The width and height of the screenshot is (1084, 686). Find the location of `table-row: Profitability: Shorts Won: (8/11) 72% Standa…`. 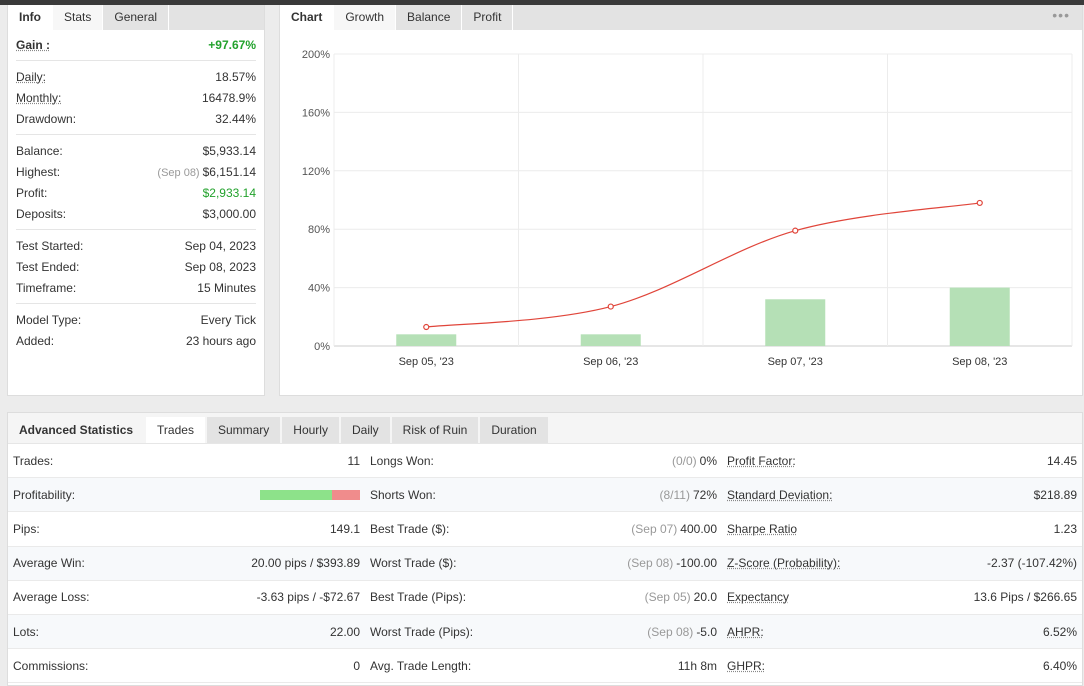

table-row: Profitability: Shorts Won: (8/11) 72% Standa… is located at coordinates (545, 495).